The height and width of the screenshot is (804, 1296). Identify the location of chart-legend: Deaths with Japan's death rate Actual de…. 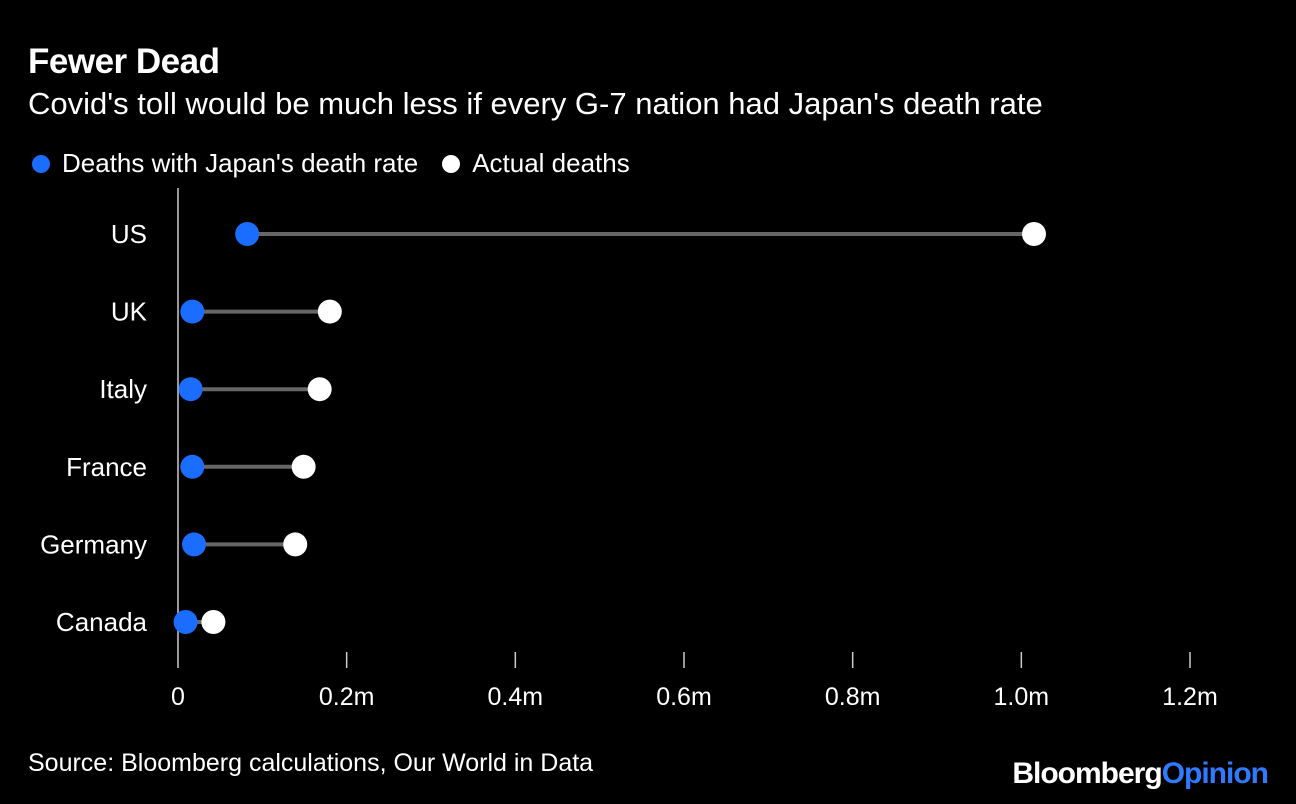
(343, 163).